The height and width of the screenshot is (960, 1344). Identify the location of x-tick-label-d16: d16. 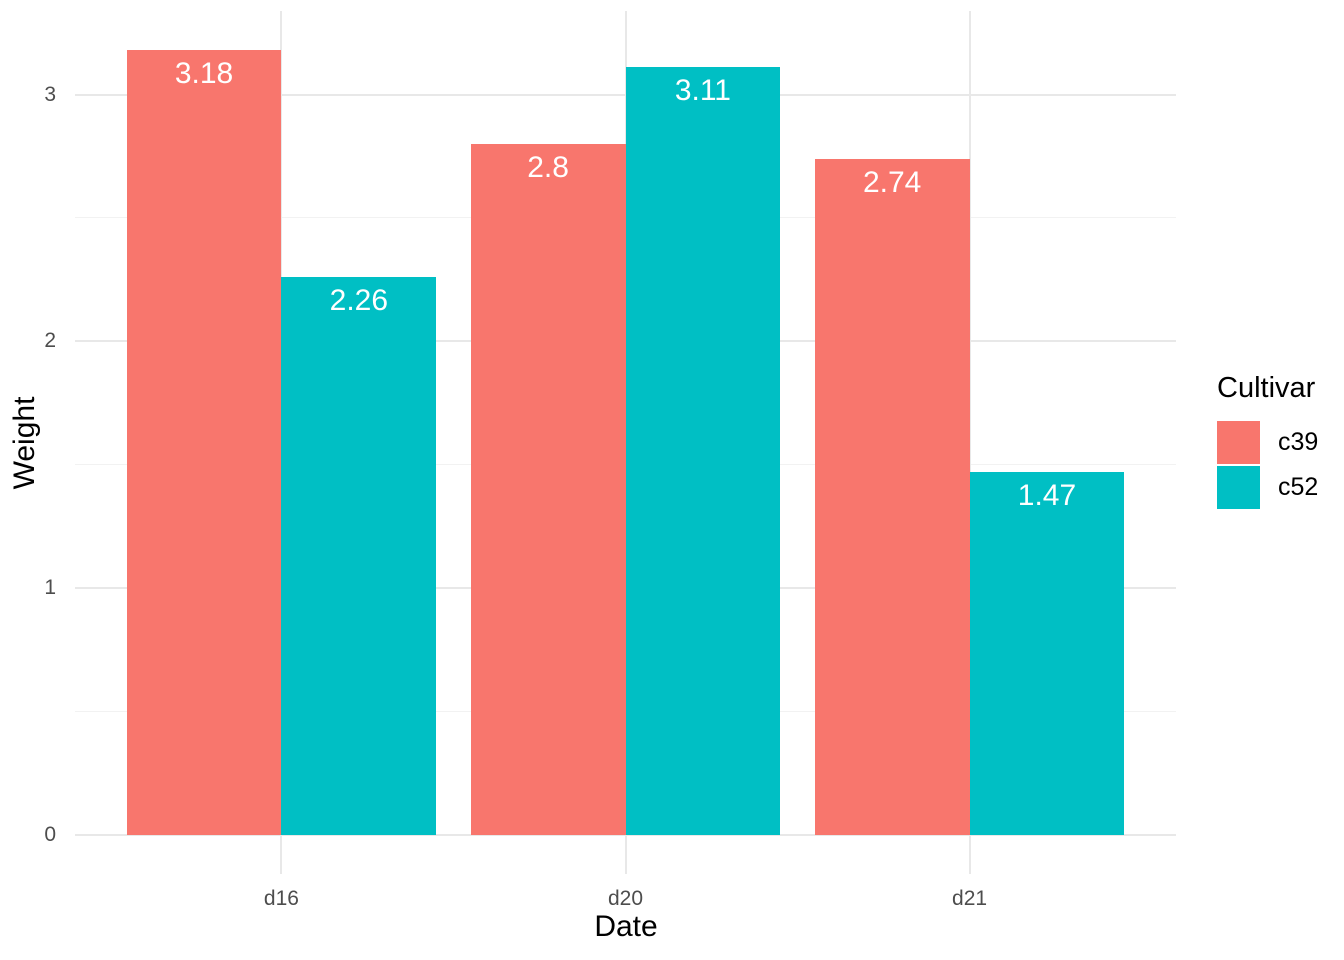
(281, 898).